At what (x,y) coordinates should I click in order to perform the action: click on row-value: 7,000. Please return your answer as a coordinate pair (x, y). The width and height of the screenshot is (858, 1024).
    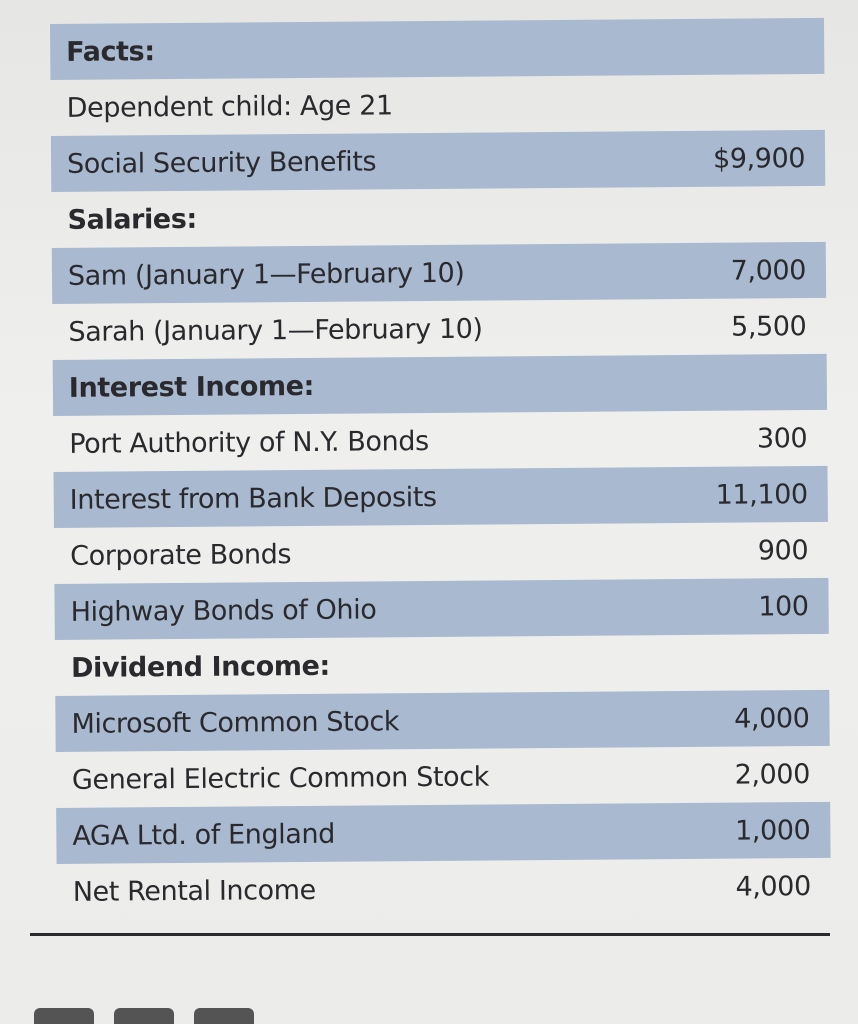
    Looking at the image, I should click on (768, 270).